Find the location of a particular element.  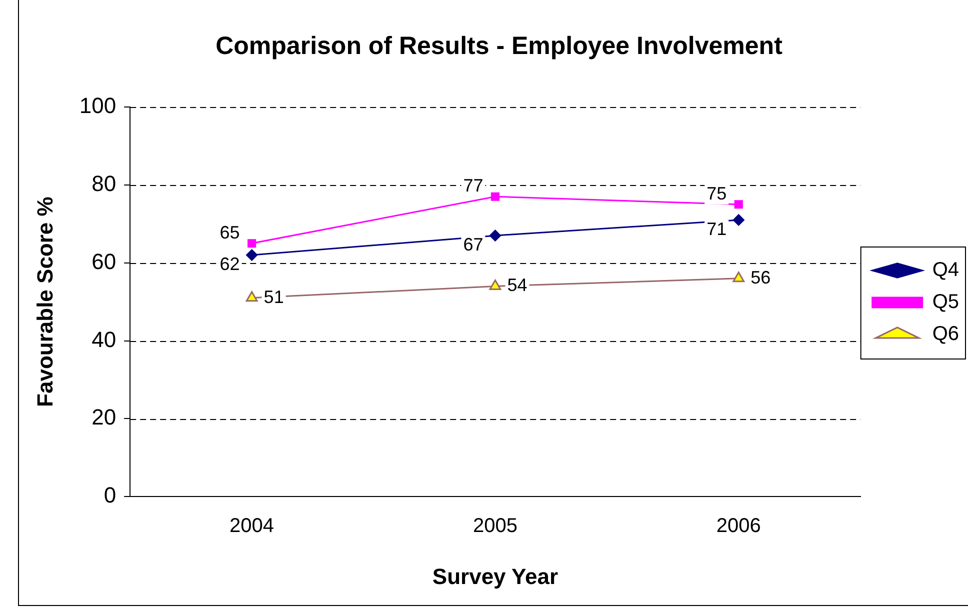

y-axis-title: Favourable Score % is located at coordinates (45, 301).